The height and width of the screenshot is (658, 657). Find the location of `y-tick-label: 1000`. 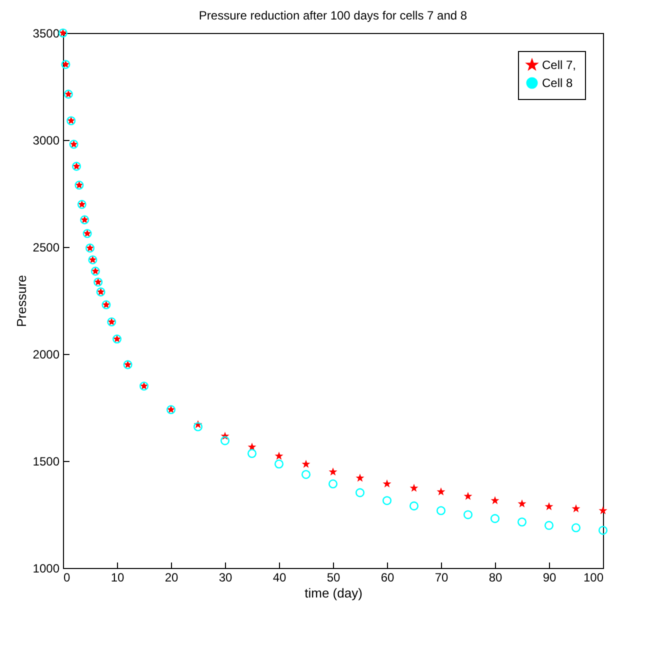

y-tick-label: 1000 is located at coordinates (46, 569).